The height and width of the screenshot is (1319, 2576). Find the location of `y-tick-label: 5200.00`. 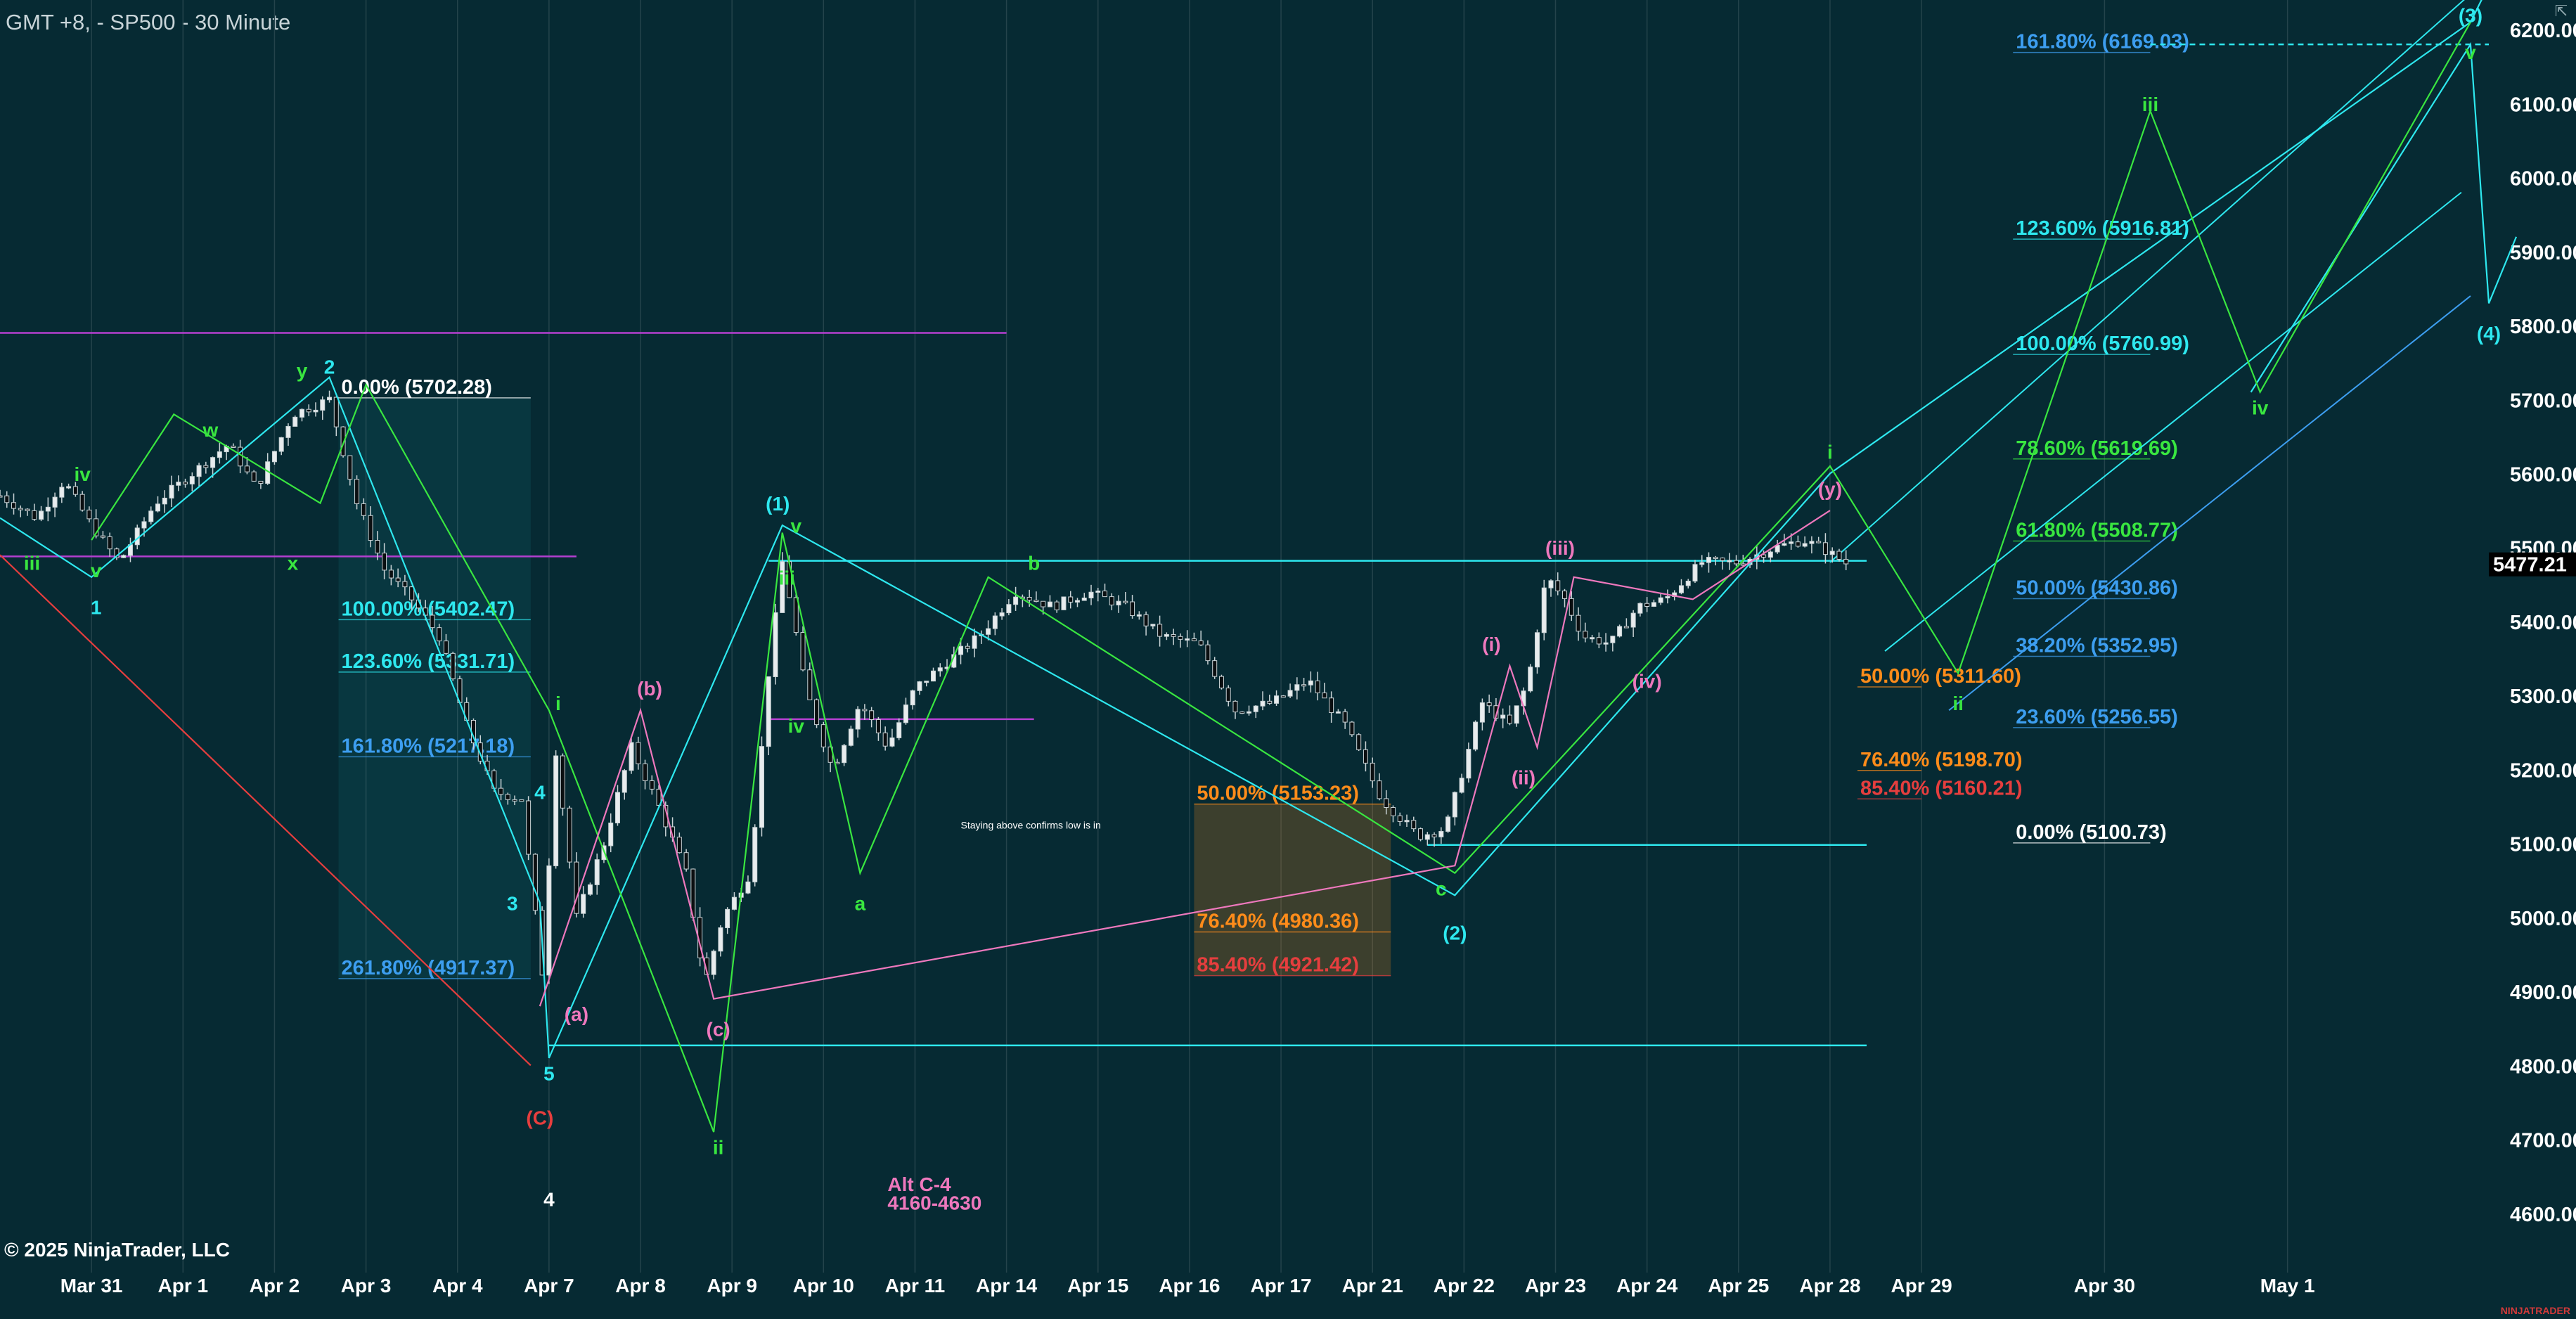

y-tick-label: 5200.00 is located at coordinates (2543, 770).